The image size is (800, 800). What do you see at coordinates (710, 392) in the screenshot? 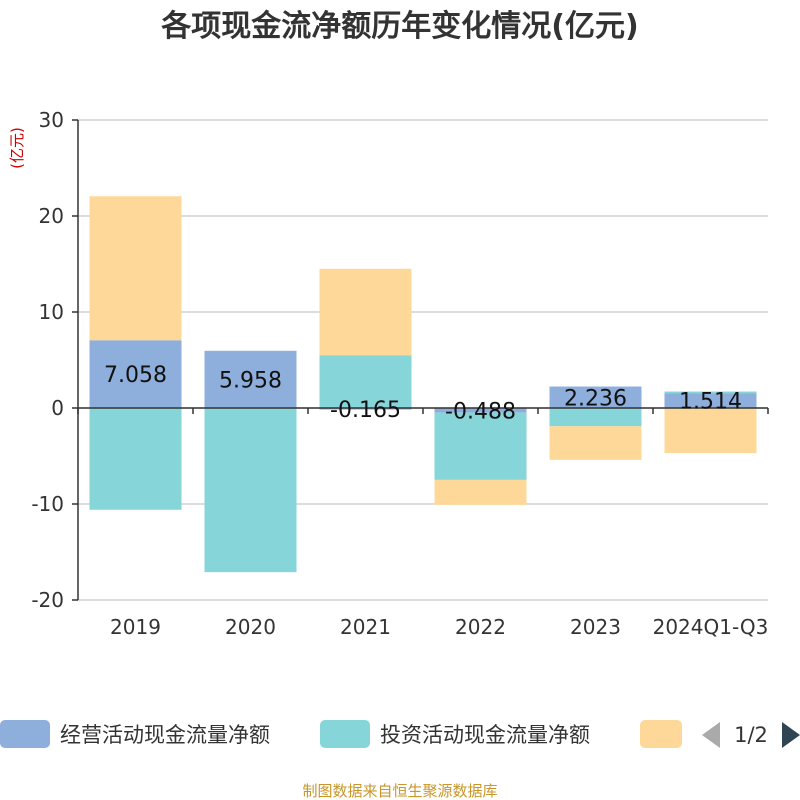
I see `bar-series1-2024Q1-Q3` at bounding box center [710, 392].